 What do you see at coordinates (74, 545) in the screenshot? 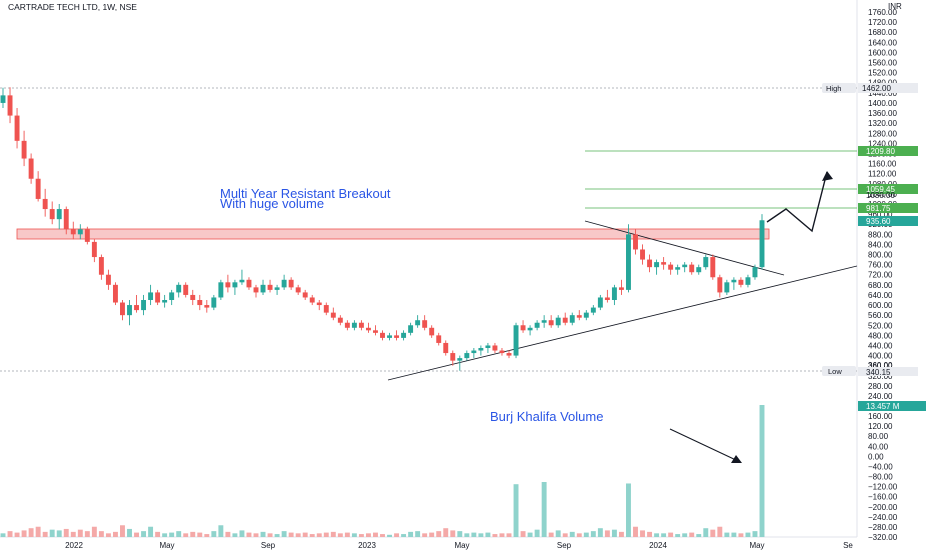
I see `time-tick-label: 2022` at bounding box center [74, 545].